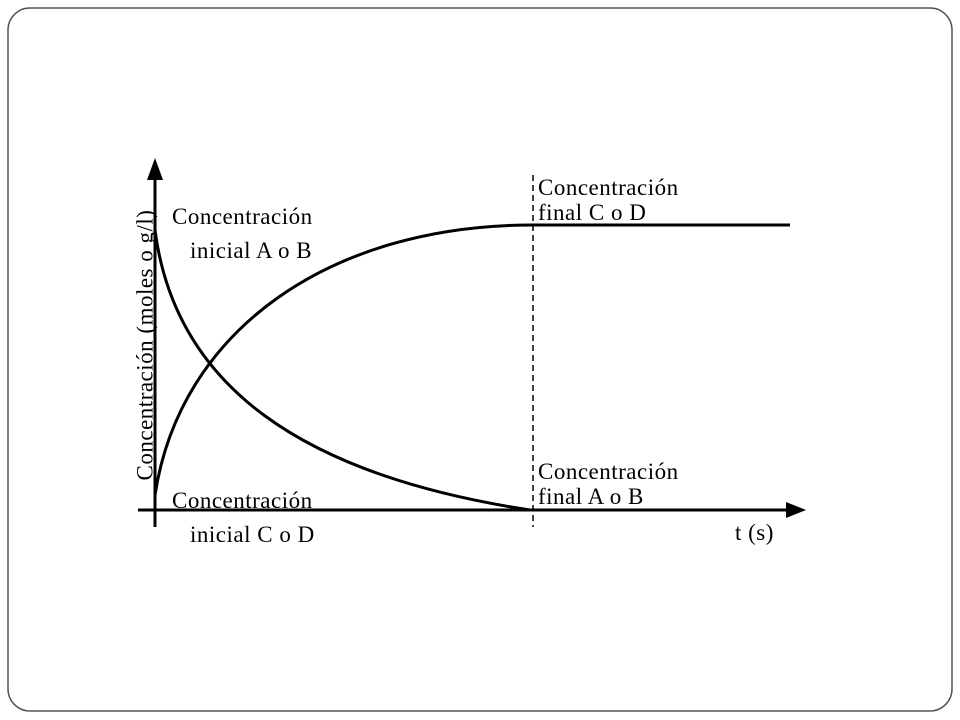 This screenshot has width=960, height=720. Describe the element at coordinates (144, 345) in the screenshot. I see `y-axis-label: Concentración (moles o g/l)` at that location.